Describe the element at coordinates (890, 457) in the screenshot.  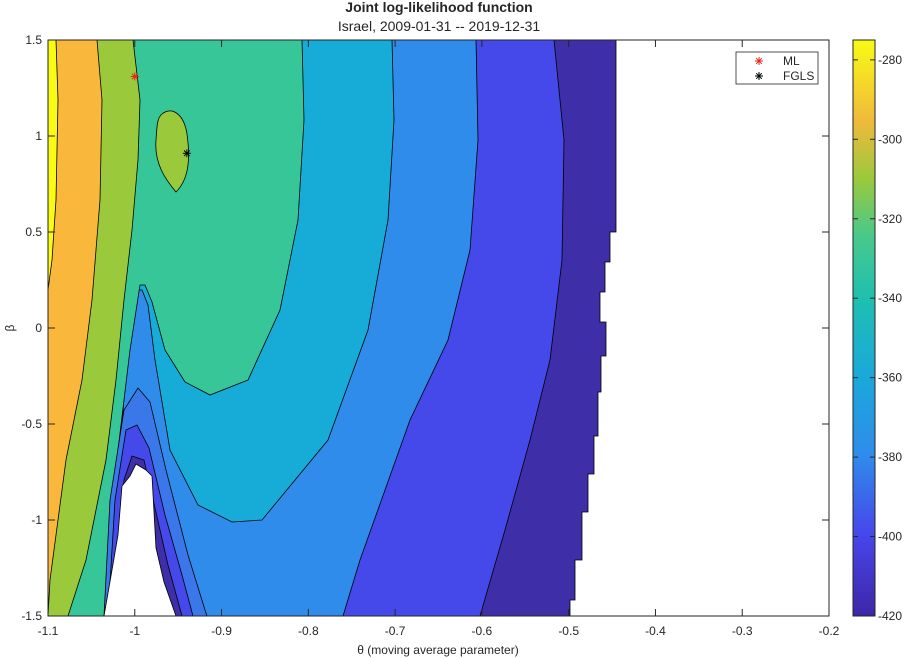
I see `colorbar-tick-label: -380` at that location.